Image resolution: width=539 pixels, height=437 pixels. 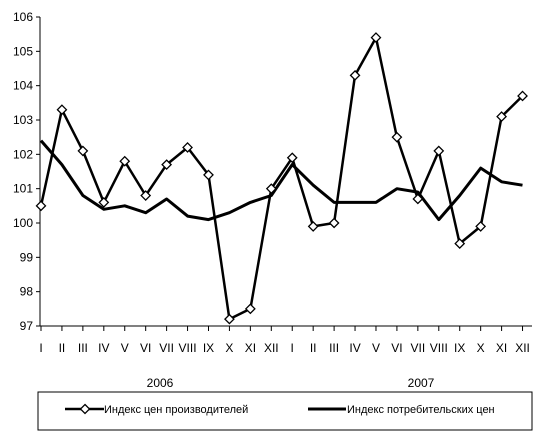 What do you see at coordinates (85, 409) in the screenshot?
I see `legend-marker-producer` at bounding box center [85, 409].